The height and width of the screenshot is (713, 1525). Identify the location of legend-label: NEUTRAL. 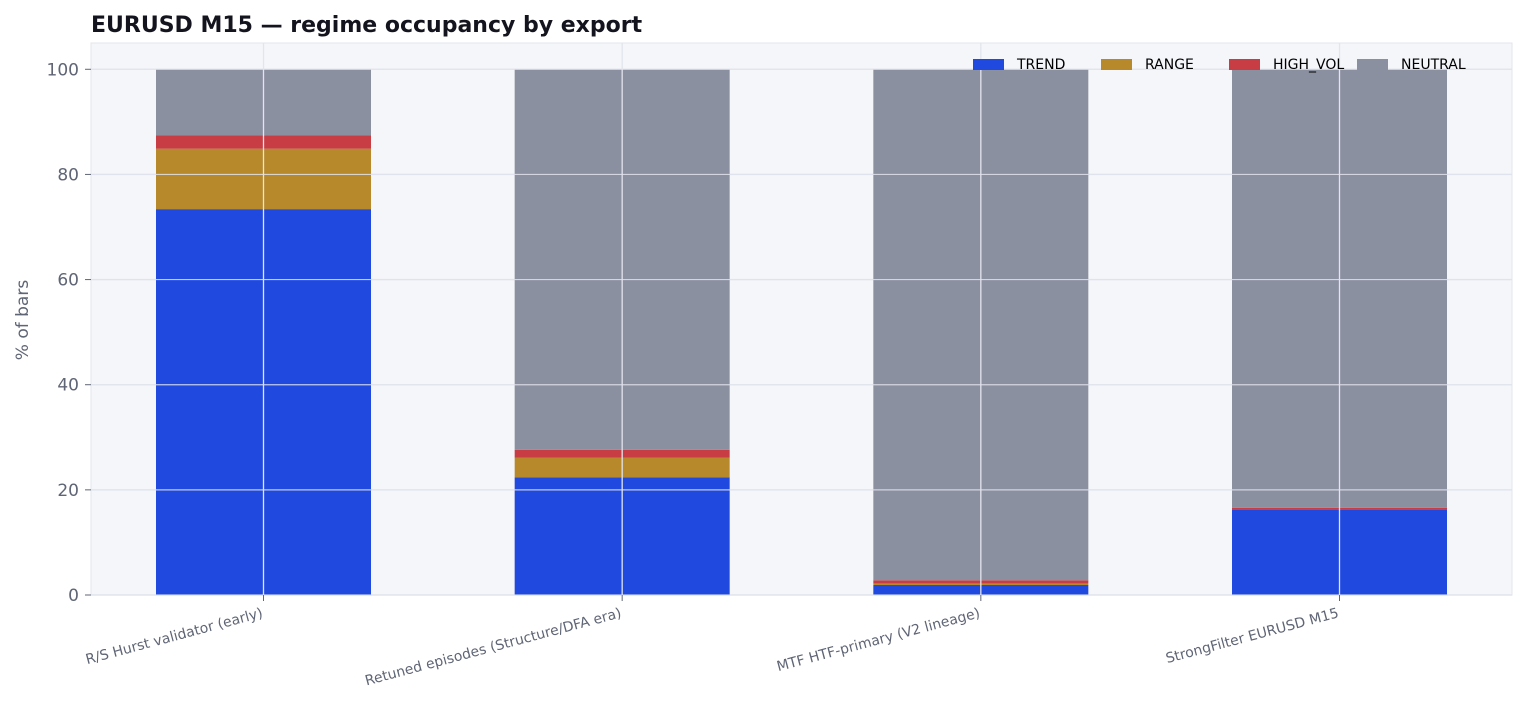
(1433, 65).